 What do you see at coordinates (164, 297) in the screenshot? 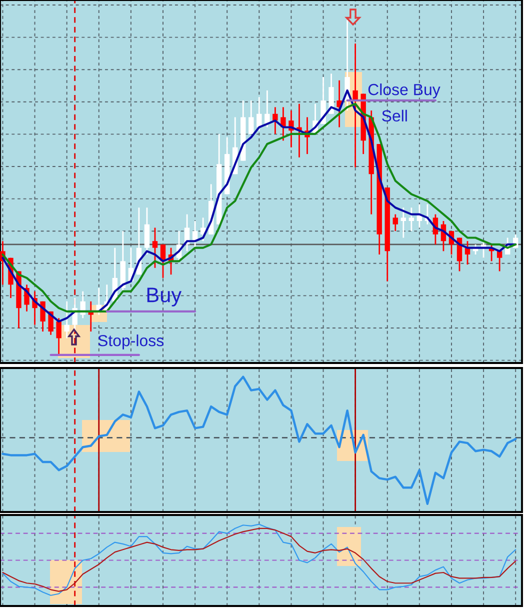
I see `series-label: Buy` at bounding box center [164, 297].